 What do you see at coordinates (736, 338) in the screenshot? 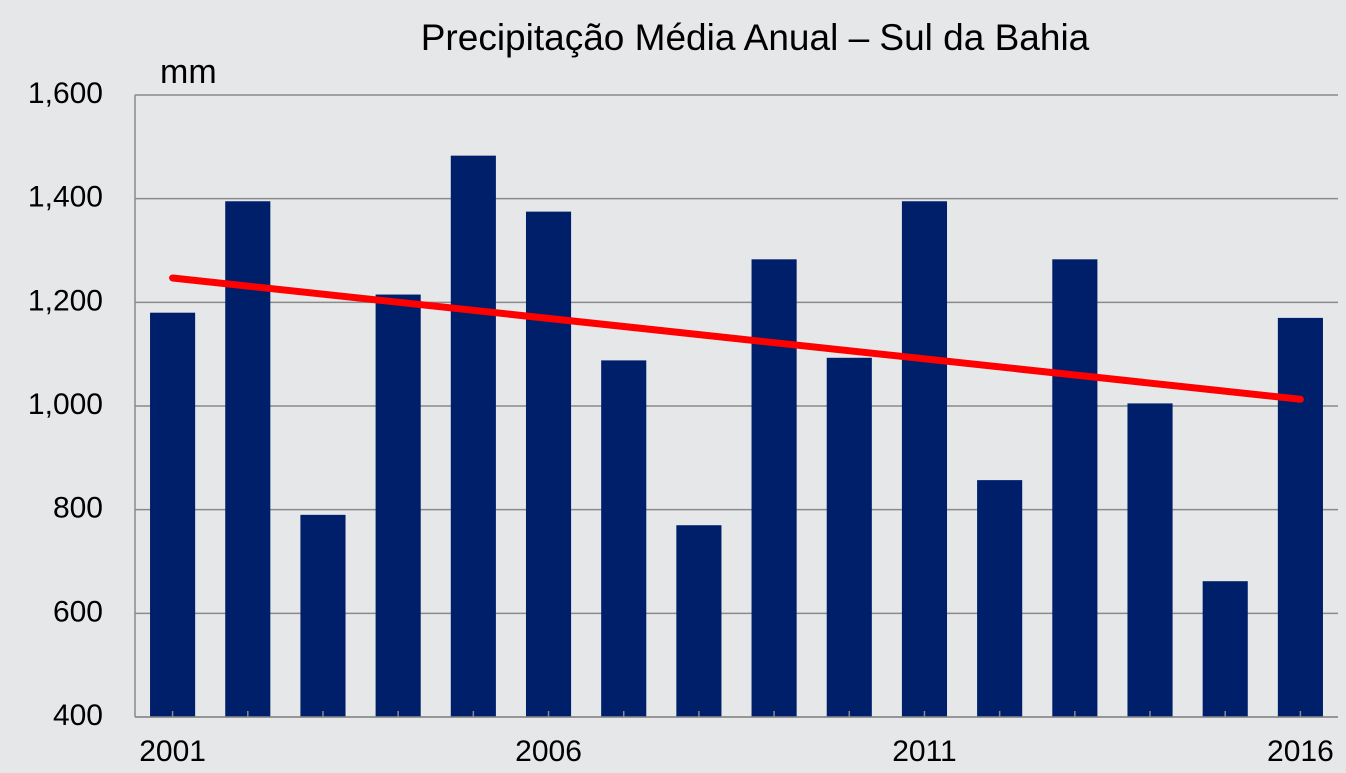
I see `trend-line` at bounding box center [736, 338].